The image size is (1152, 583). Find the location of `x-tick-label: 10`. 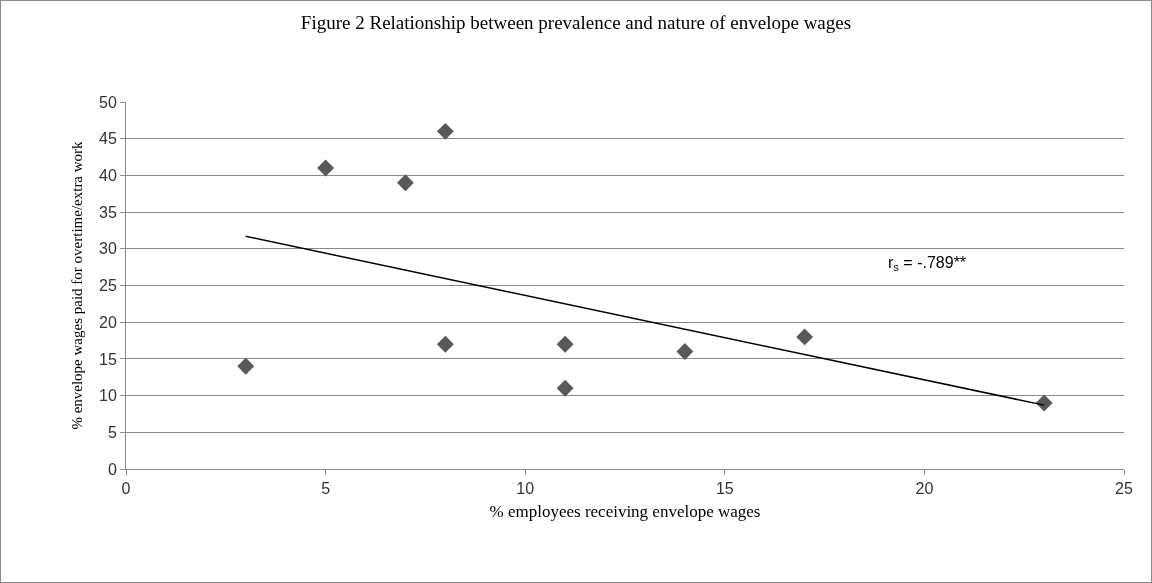

x-tick-label: 10 is located at coordinates (525, 489).